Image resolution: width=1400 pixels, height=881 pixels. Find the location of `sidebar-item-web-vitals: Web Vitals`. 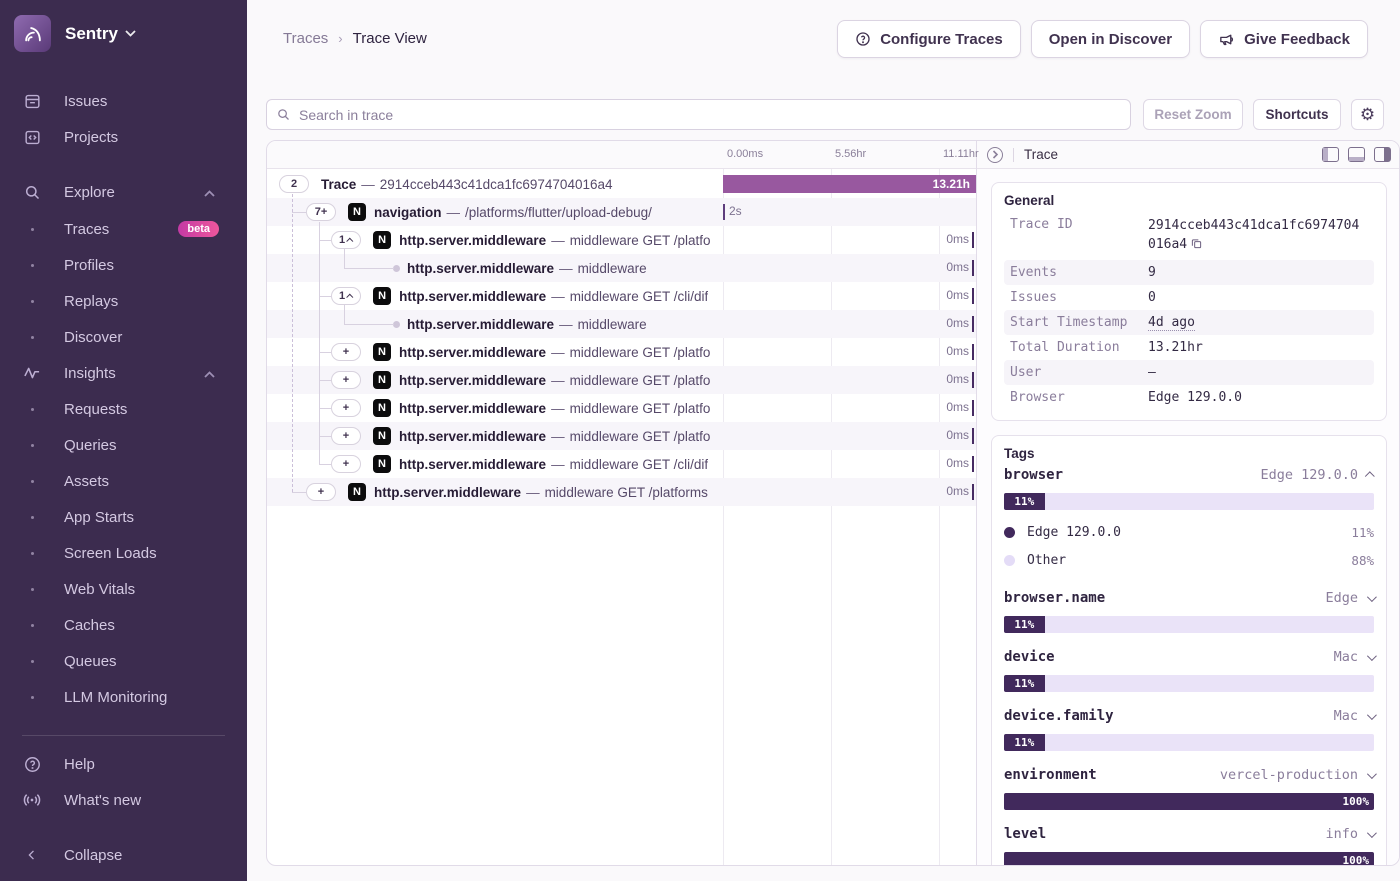

sidebar-item-web-vitals: Web Vitals is located at coordinates (123, 589).